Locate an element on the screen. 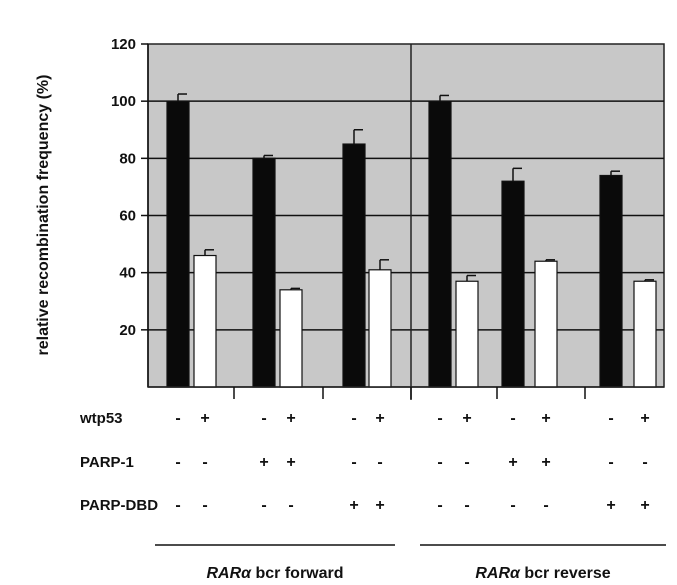 The width and height of the screenshot is (677, 585). y-tick-label: 20 is located at coordinates (127, 330).